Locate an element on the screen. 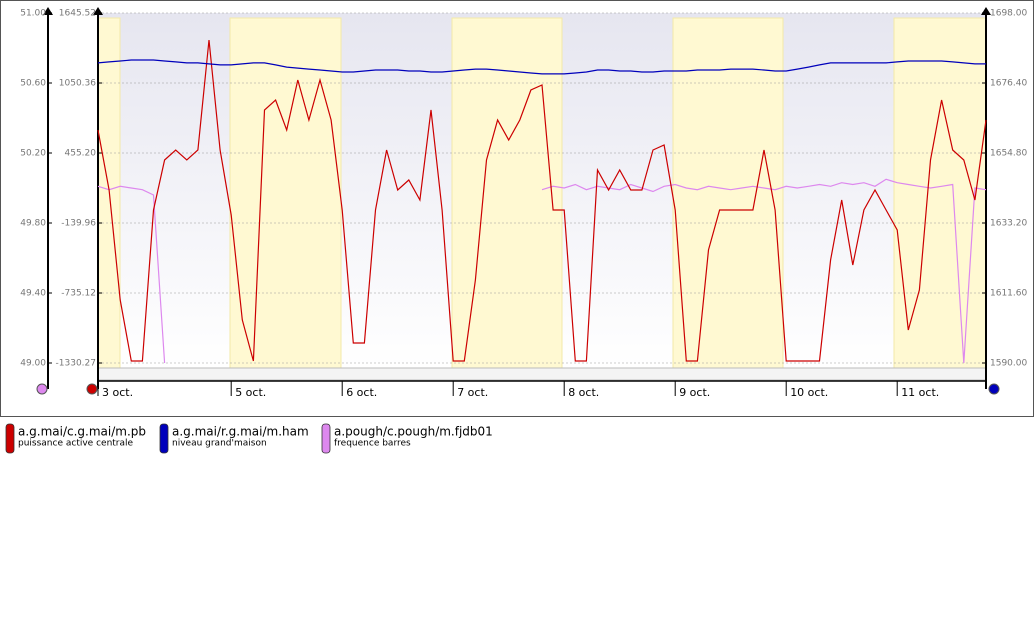  x-tick-label: 8 oct. is located at coordinates (583, 392).